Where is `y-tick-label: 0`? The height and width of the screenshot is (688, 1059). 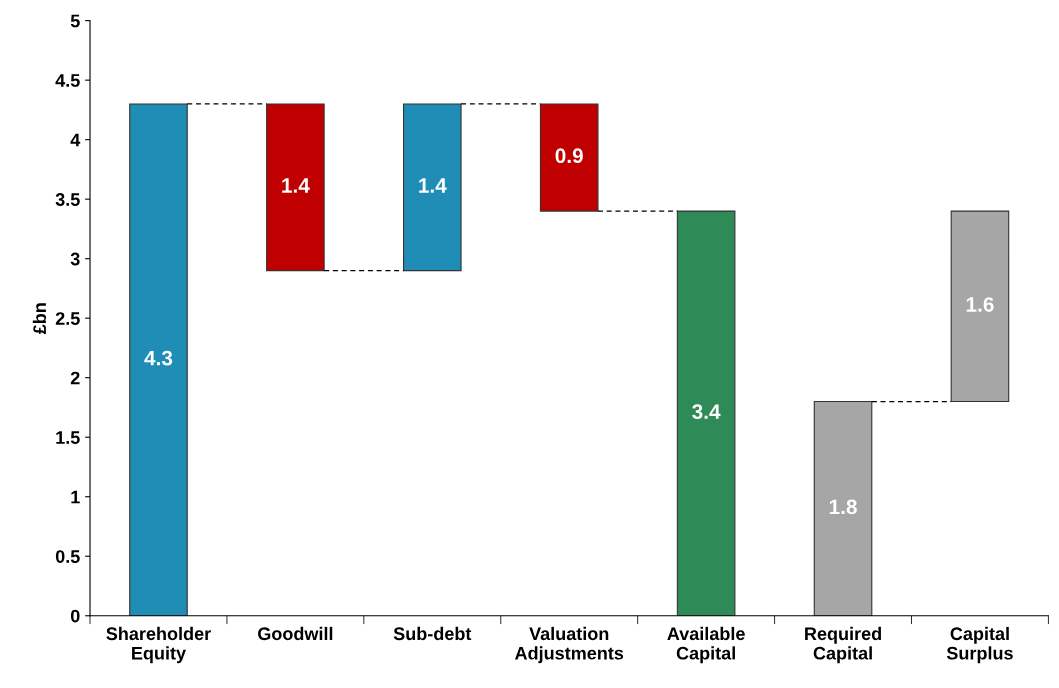 y-tick-label: 0 is located at coordinates (75, 616).